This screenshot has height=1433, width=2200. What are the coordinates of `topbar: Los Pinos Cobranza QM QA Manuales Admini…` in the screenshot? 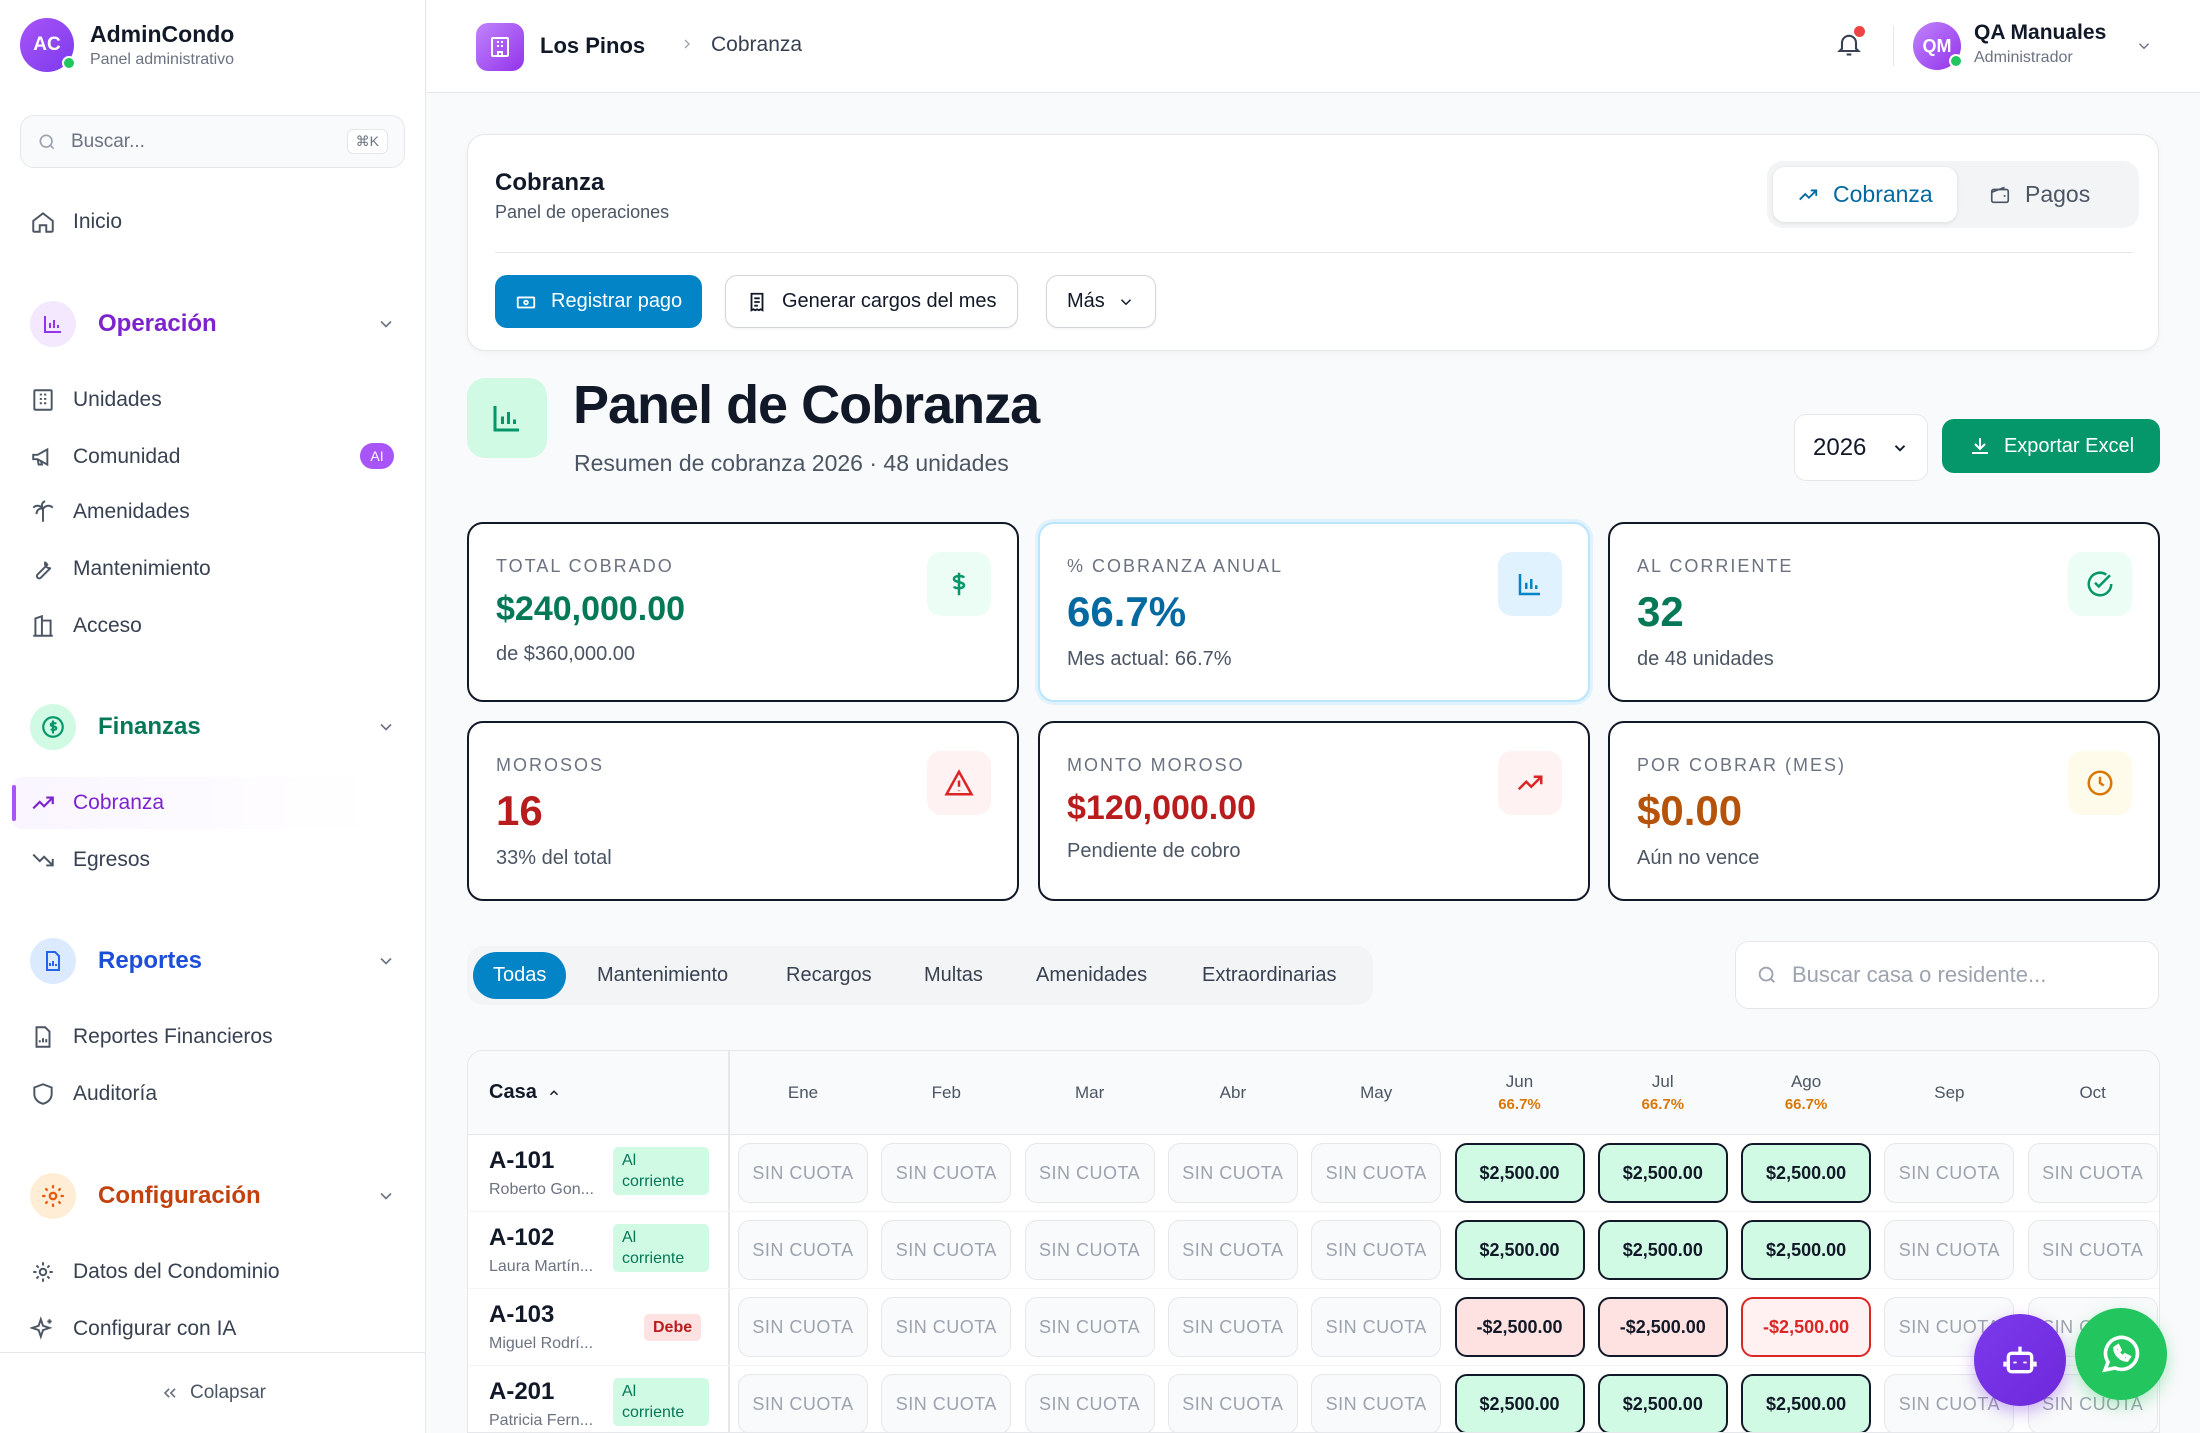 It's located at (1313, 46).